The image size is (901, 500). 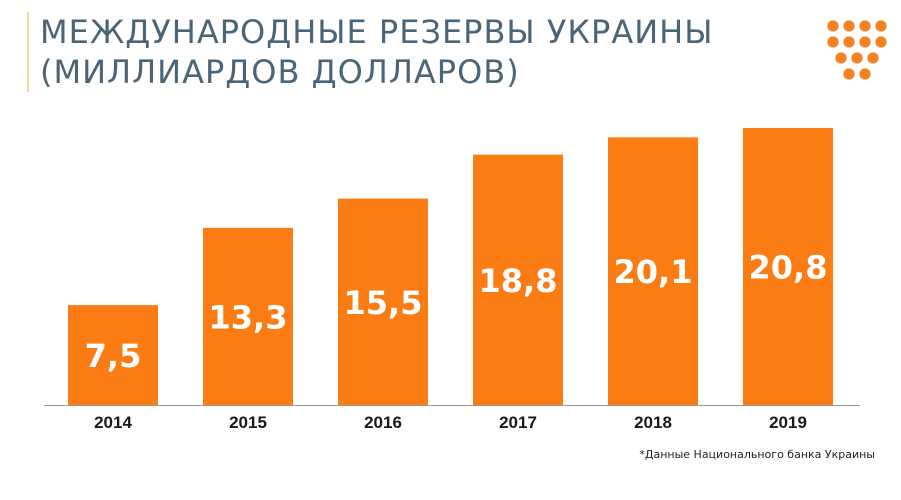 I want to click on data-label-2017: 18,8, so click(x=518, y=281).